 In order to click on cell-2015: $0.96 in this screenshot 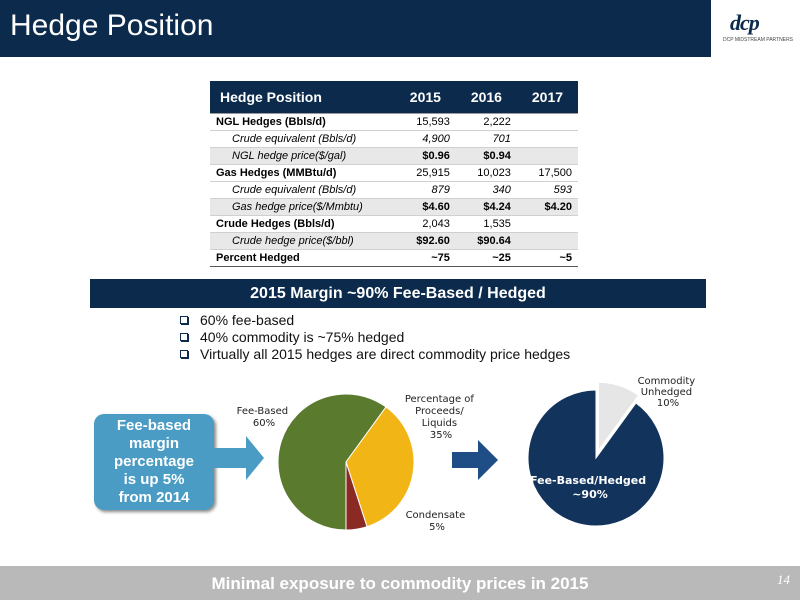, I will do `click(425, 156)`.